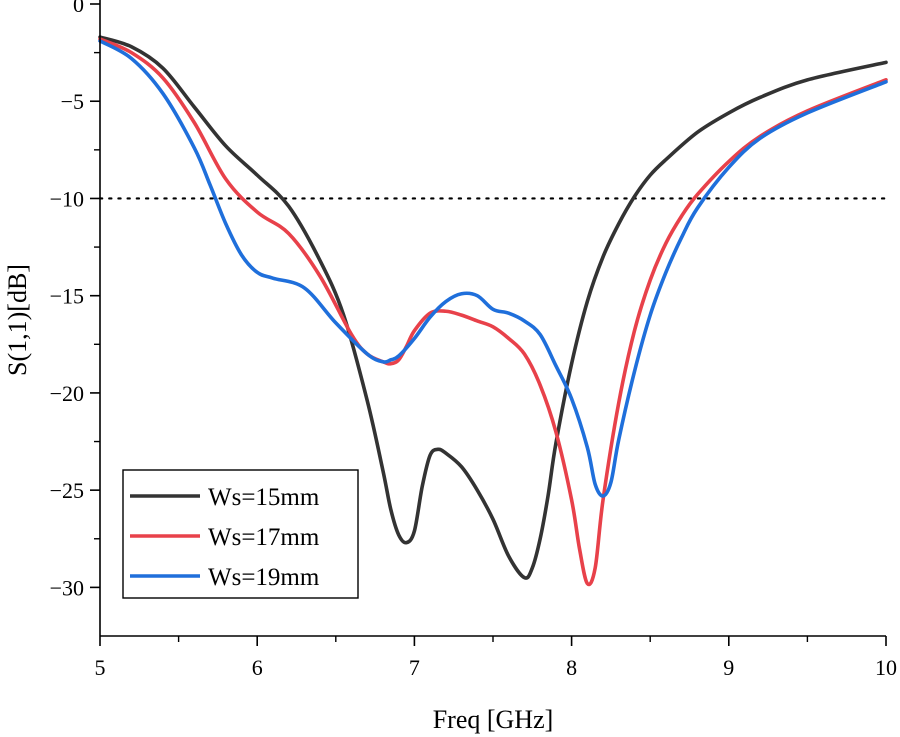 The image size is (900, 737). What do you see at coordinates (571, 667) in the screenshot?
I see `x-tick-label: 8` at bounding box center [571, 667].